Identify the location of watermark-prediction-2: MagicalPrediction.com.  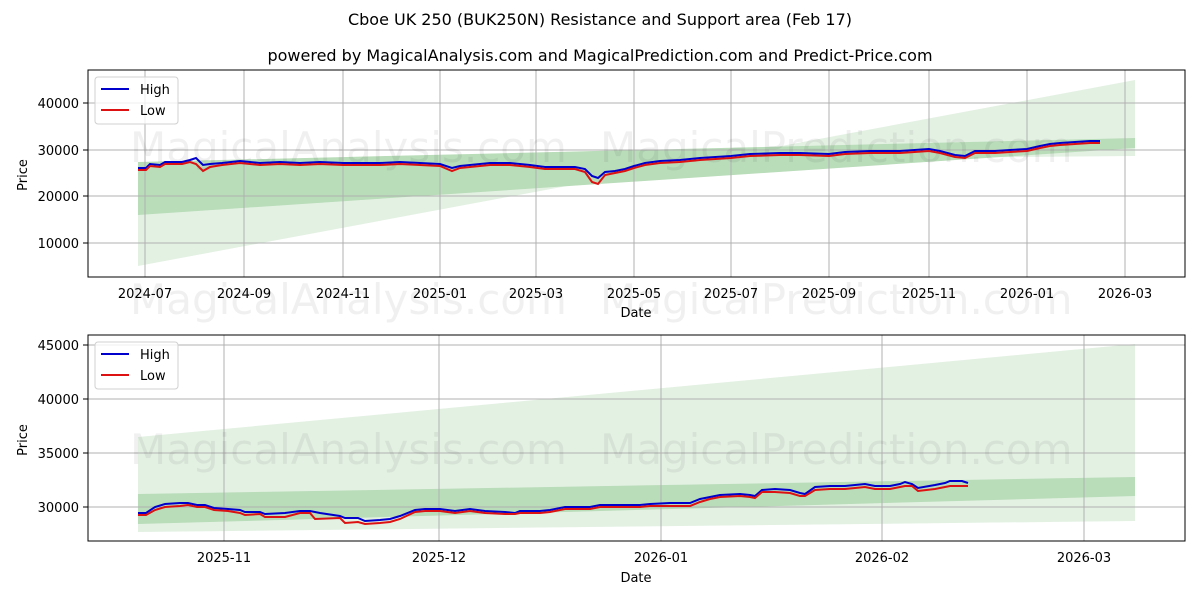
(836, 299).